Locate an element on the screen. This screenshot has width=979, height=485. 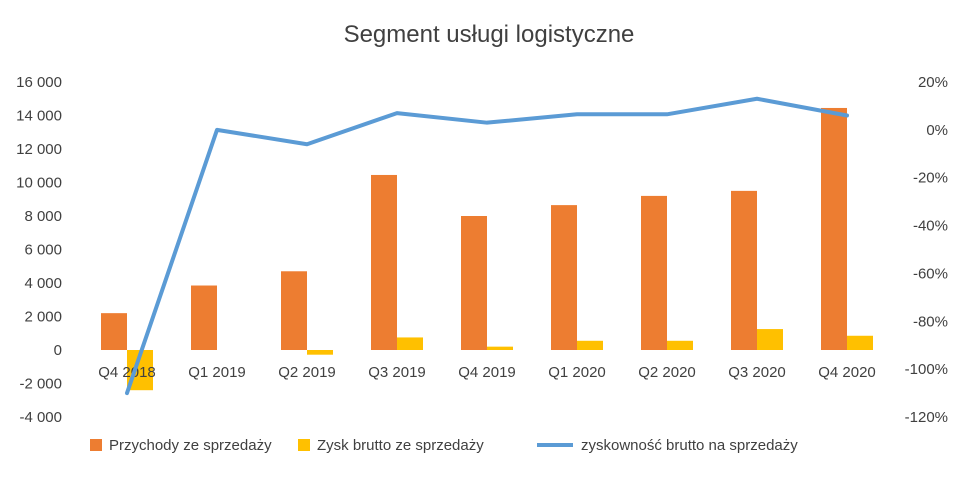
legend-label: zyskowność brutto na sprzedaży is located at coordinates (689, 445).